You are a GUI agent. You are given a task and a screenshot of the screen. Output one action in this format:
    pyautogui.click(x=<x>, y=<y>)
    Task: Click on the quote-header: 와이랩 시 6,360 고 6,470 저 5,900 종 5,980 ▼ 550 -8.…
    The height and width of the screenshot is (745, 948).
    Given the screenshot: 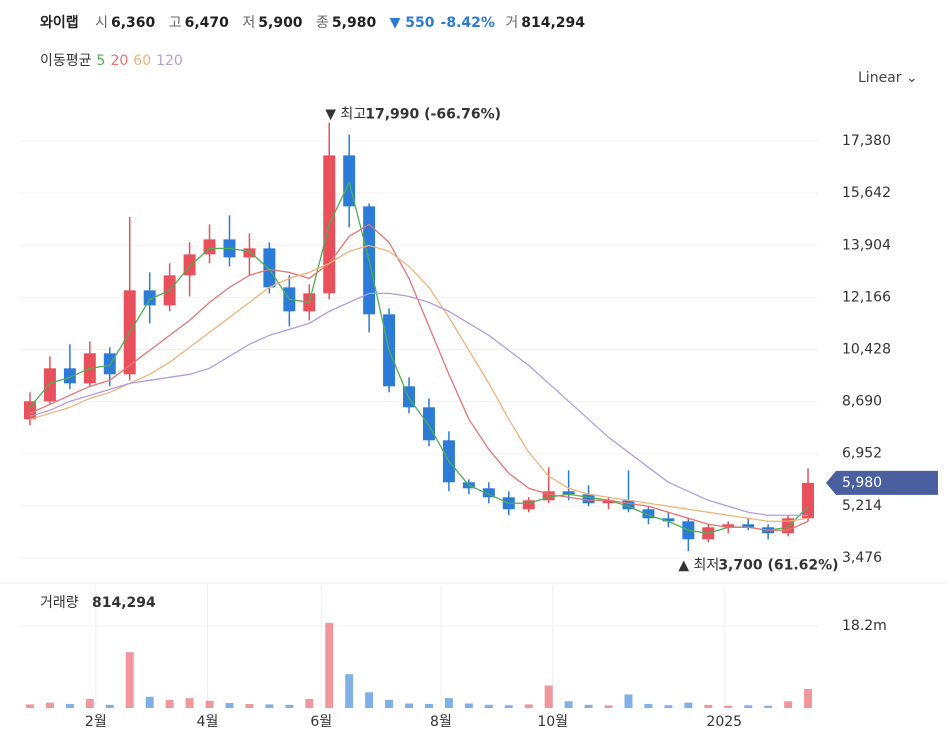 What is the action you would take?
    pyautogui.click(x=317, y=22)
    